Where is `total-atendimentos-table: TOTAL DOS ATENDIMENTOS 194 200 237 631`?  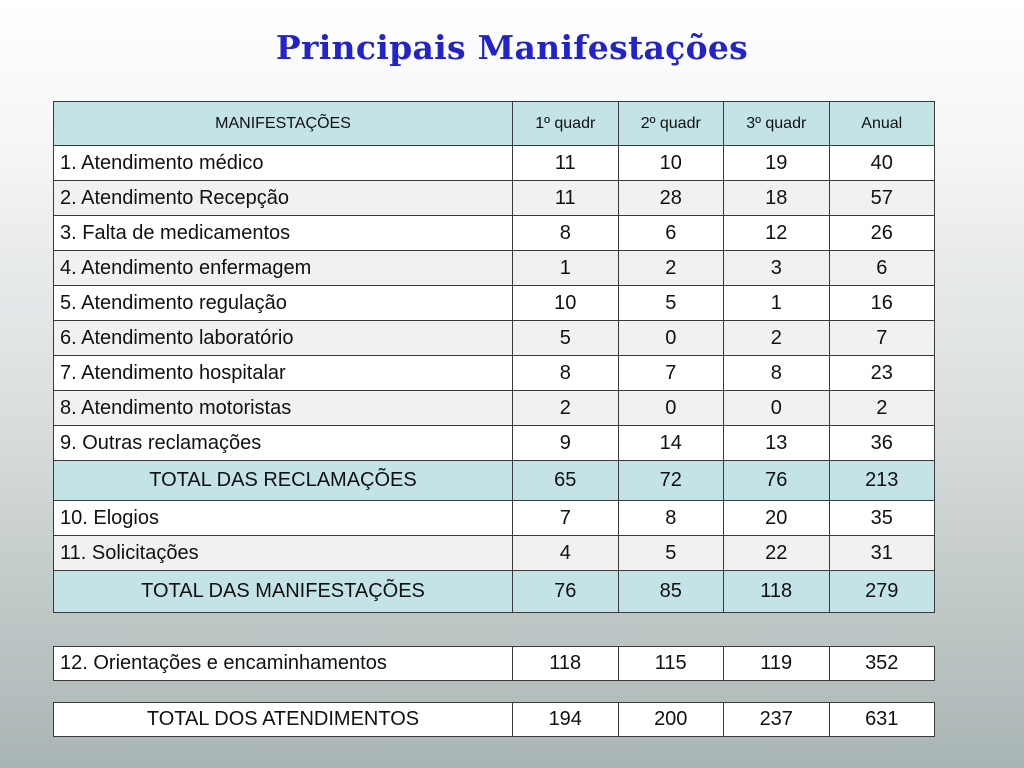 total-atendimentos-table: TOTAL DOS ATENDIMENTOS 194 200 237 631 is located at coordinates (494, 719).